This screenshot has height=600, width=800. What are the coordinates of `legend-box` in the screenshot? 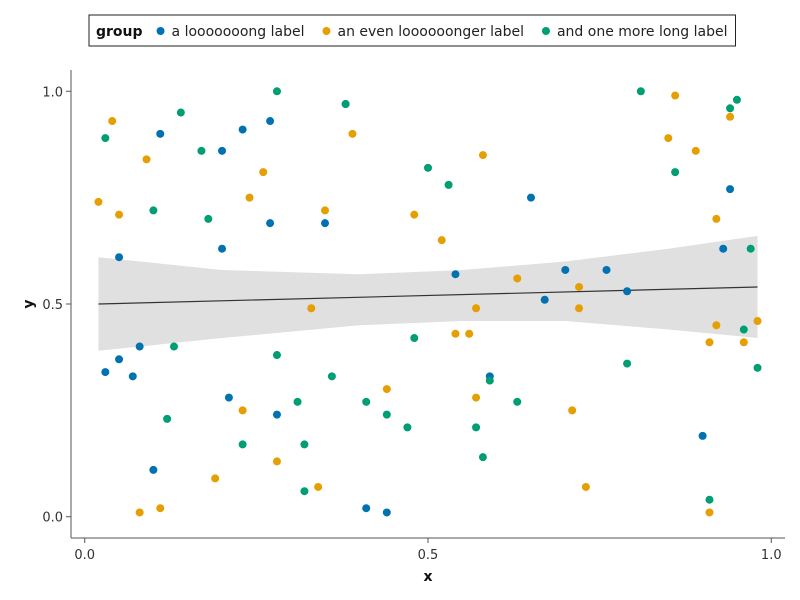 It's located at (412, 30).